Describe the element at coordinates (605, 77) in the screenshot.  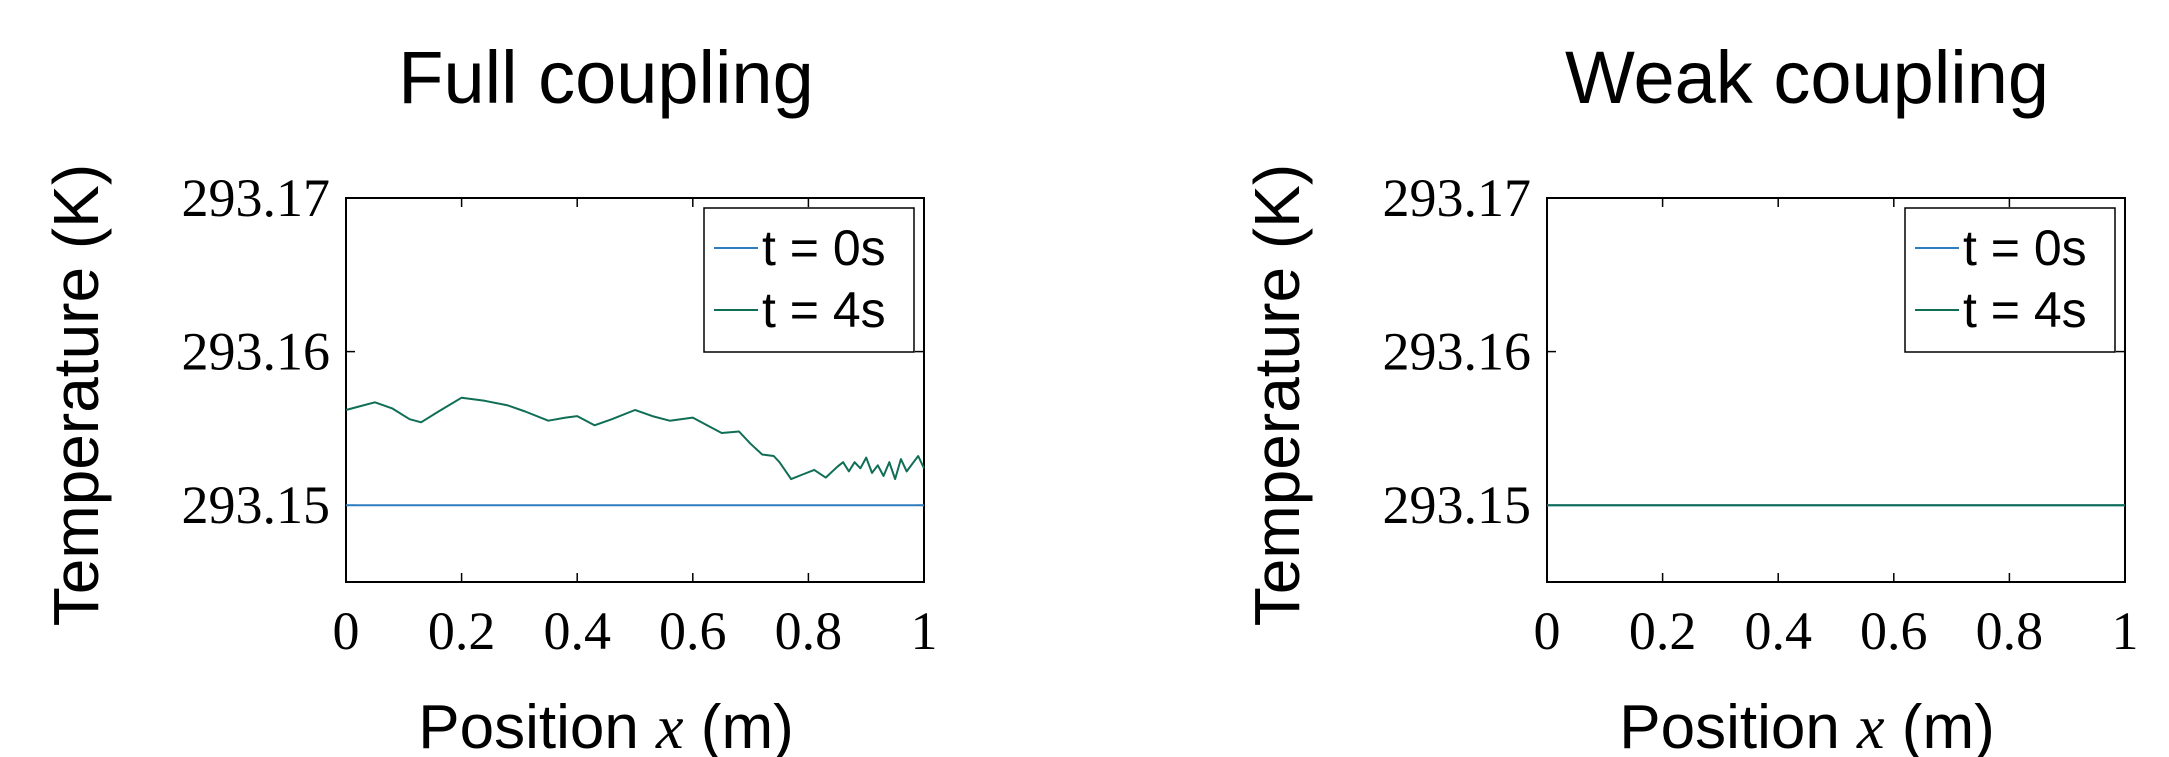
I see `chart-title: Full coupling` at that location.